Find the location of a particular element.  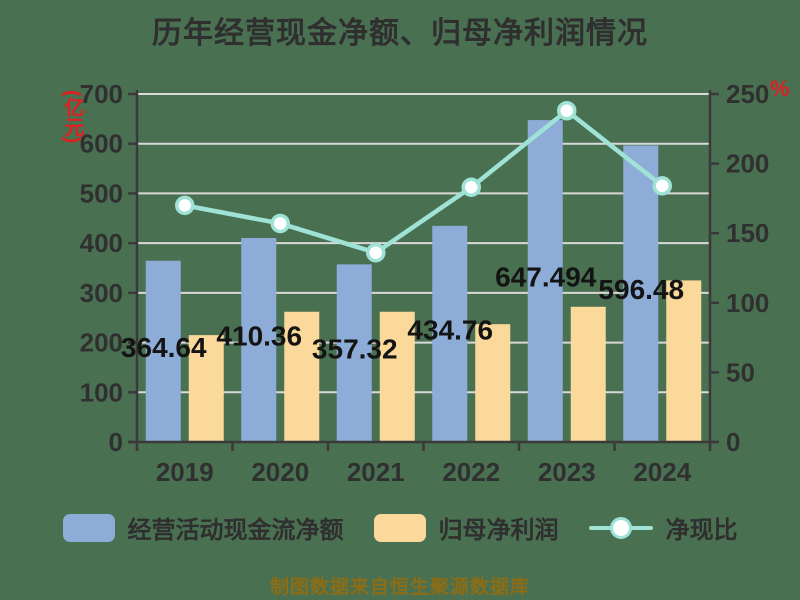

x-axis-category-label: 2022 is located at coordinates (471, 472).